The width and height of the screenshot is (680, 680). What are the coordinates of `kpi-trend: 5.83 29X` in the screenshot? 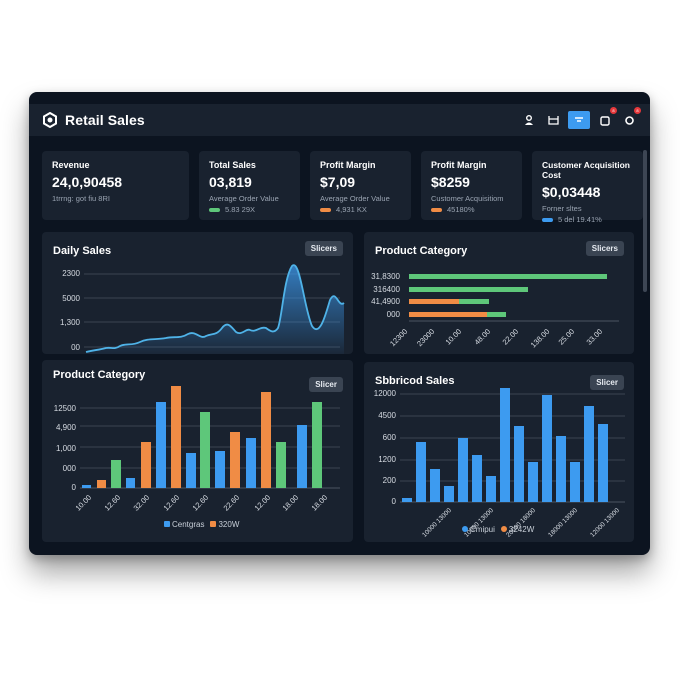 It's located at (249, 209).